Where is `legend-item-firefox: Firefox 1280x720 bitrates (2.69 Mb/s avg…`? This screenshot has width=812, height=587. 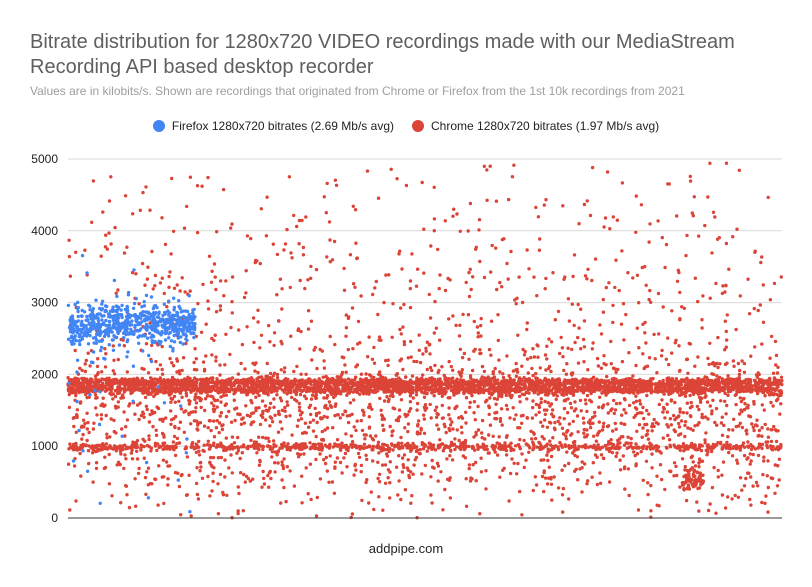
legend-item-firefox: Firefox 1280x720 bitrates (2.69 Mb/s avg… is located at coordinates (273, 126).